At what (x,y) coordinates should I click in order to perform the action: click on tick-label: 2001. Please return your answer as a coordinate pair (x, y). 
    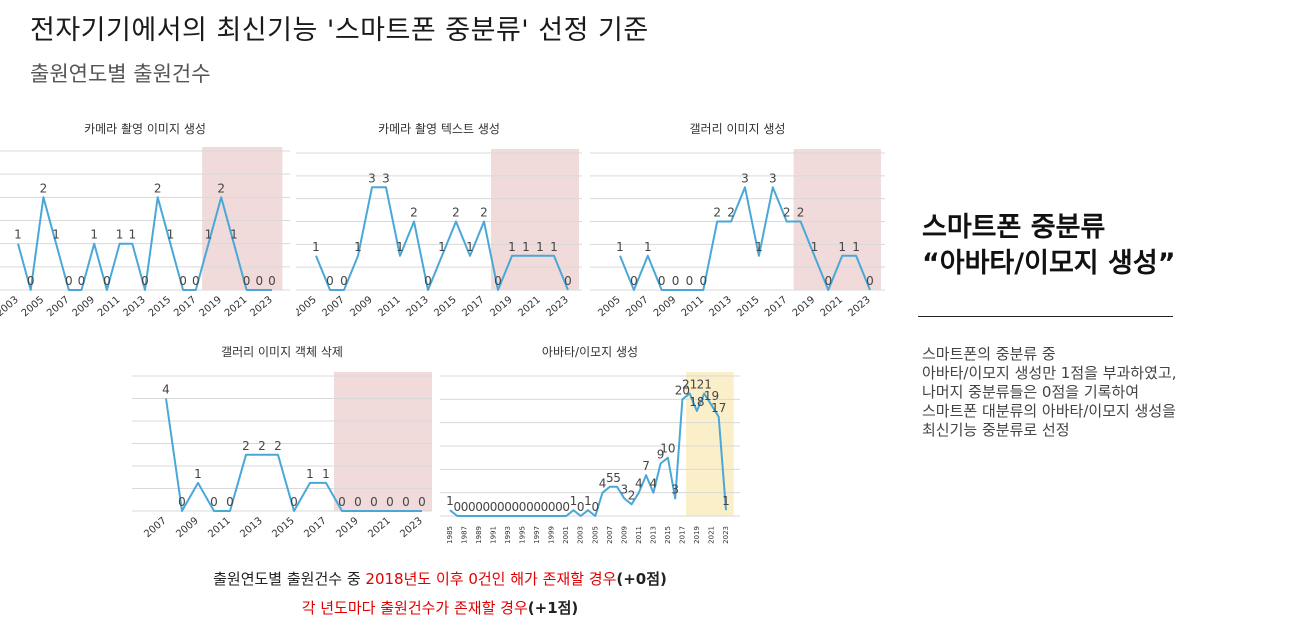
    Looking at the image, I should click on (566, 535).